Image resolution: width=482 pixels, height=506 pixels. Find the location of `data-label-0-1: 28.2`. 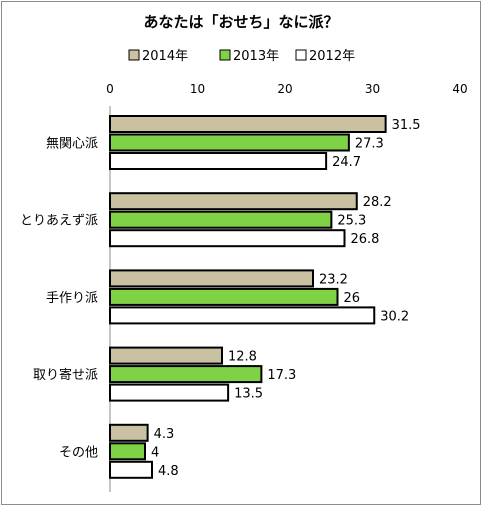

data-label-0-1: 28.2 is located at coordinates (377, 202).